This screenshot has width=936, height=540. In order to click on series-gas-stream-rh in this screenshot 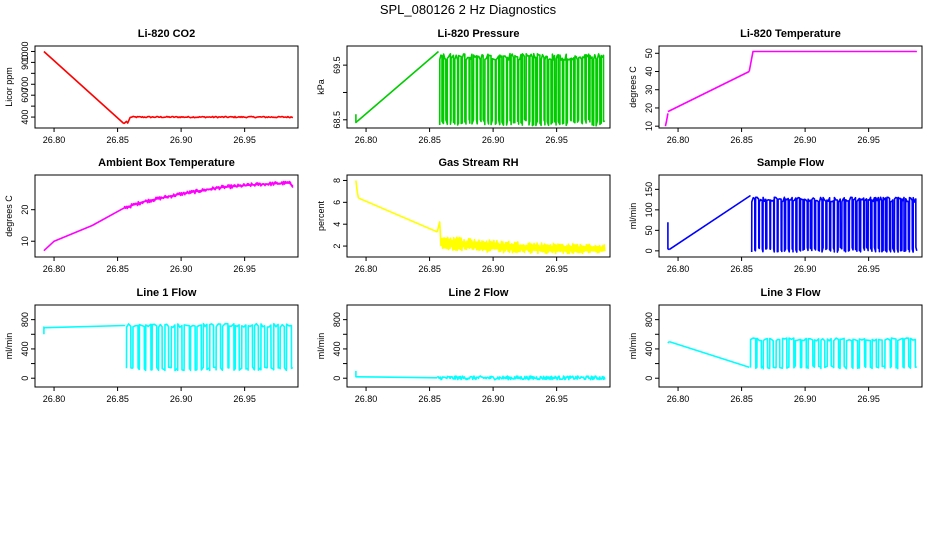, I will do `click(480, 217)`.